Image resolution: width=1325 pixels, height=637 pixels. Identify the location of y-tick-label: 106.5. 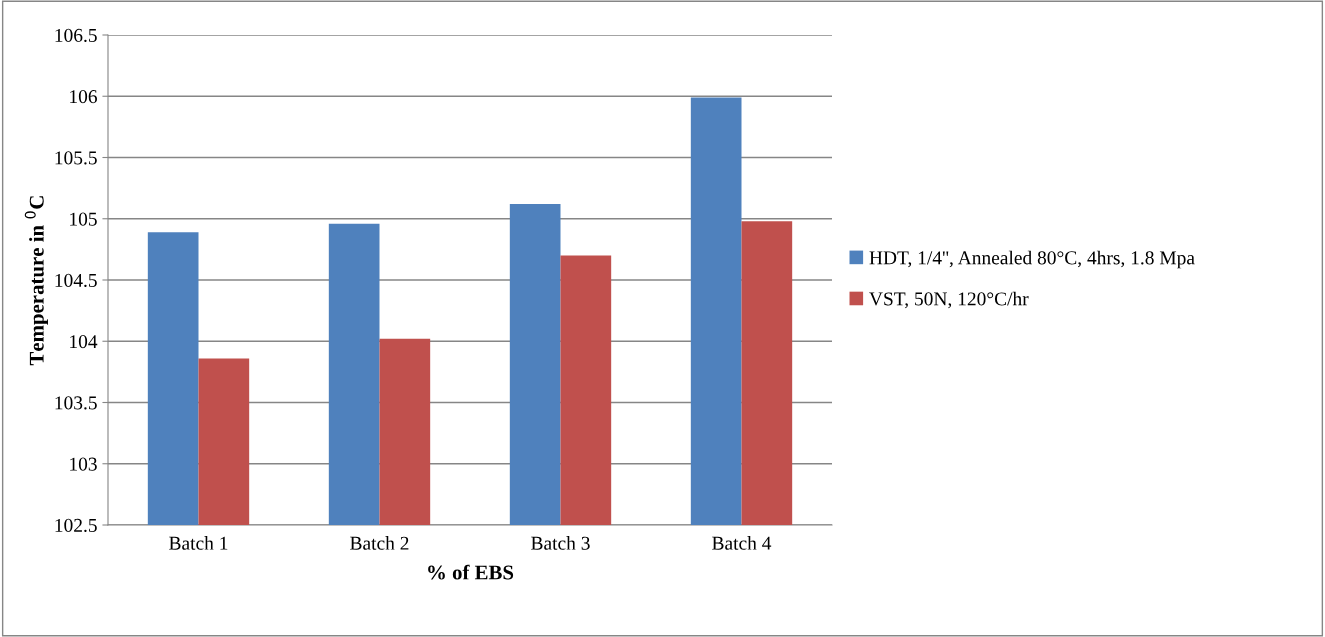
(76, 35).